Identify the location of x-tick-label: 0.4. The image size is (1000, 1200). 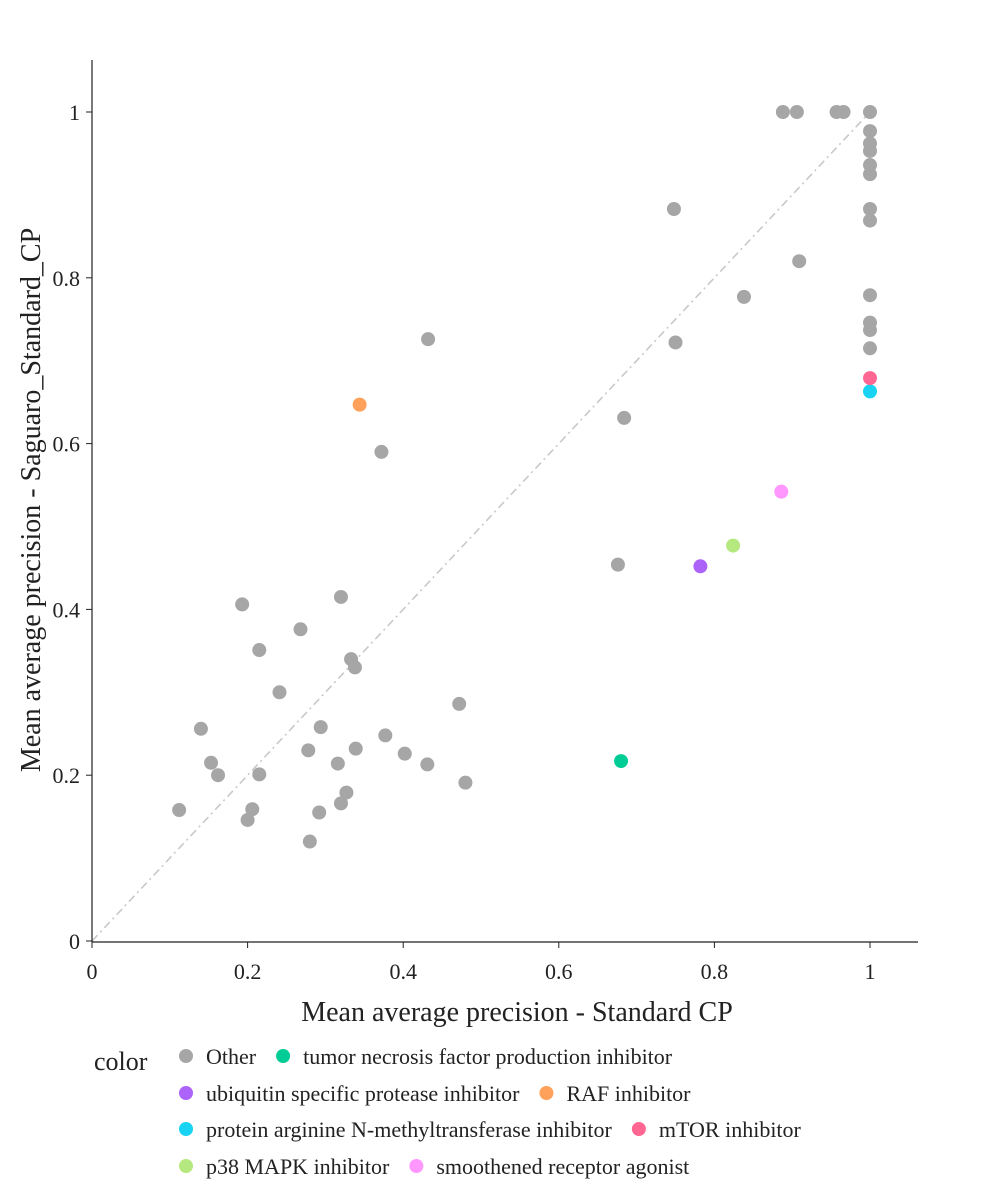
(403, 971).